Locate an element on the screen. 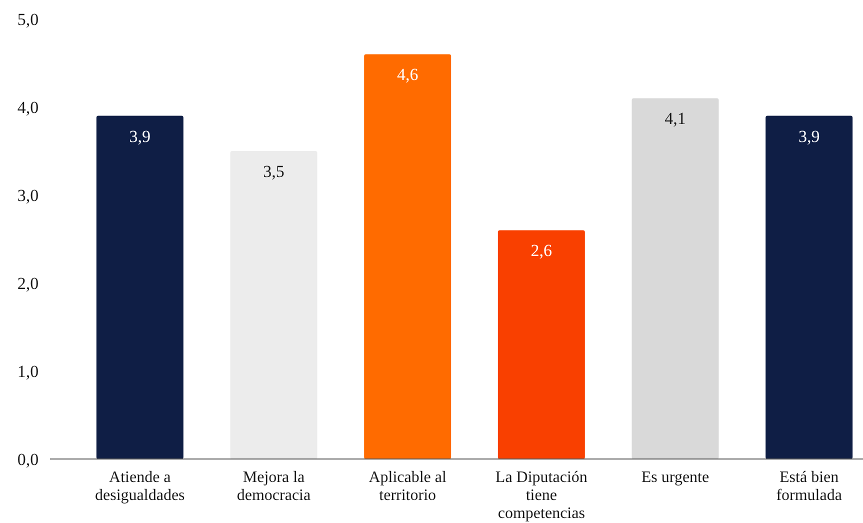 This screenshot has width=863, height=523. x-tick-label: Aplicable al territorio is located at coordinates (408, 486).